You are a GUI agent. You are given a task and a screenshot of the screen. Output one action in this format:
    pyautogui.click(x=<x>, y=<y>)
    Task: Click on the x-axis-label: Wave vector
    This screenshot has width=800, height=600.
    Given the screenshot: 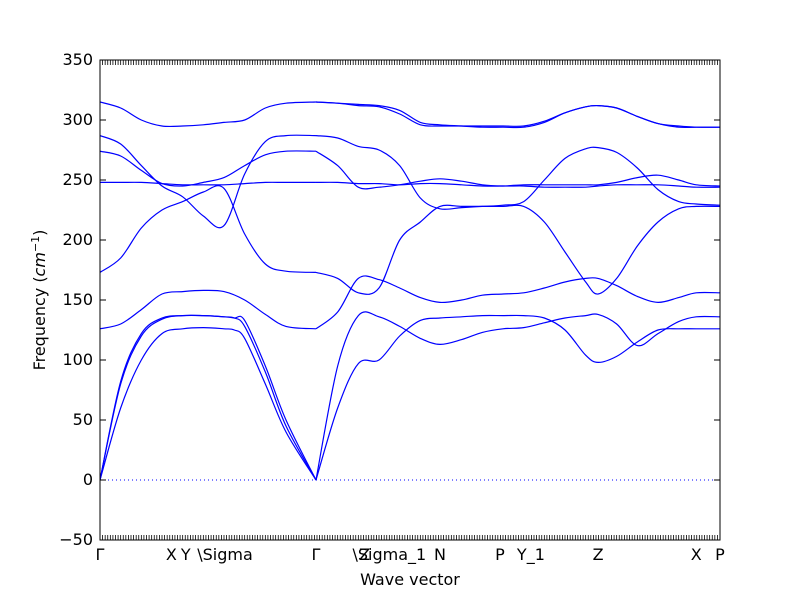 What is the action you would take?
    pyautogui.click(x=410, y=579)
    